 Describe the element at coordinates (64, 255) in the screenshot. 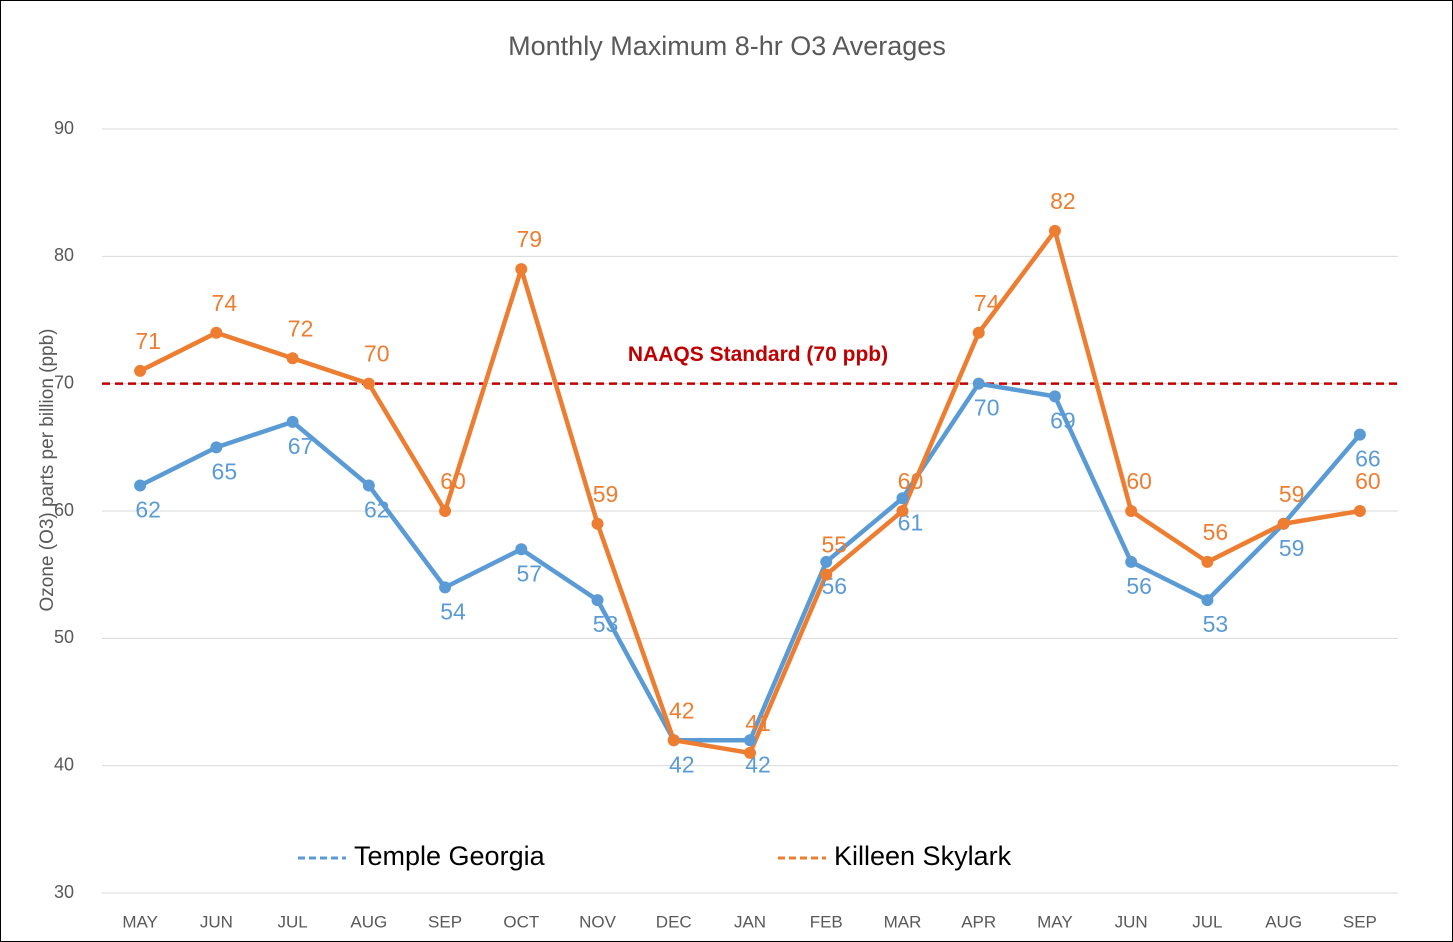

I see `y-tick-label: 80` at that location.